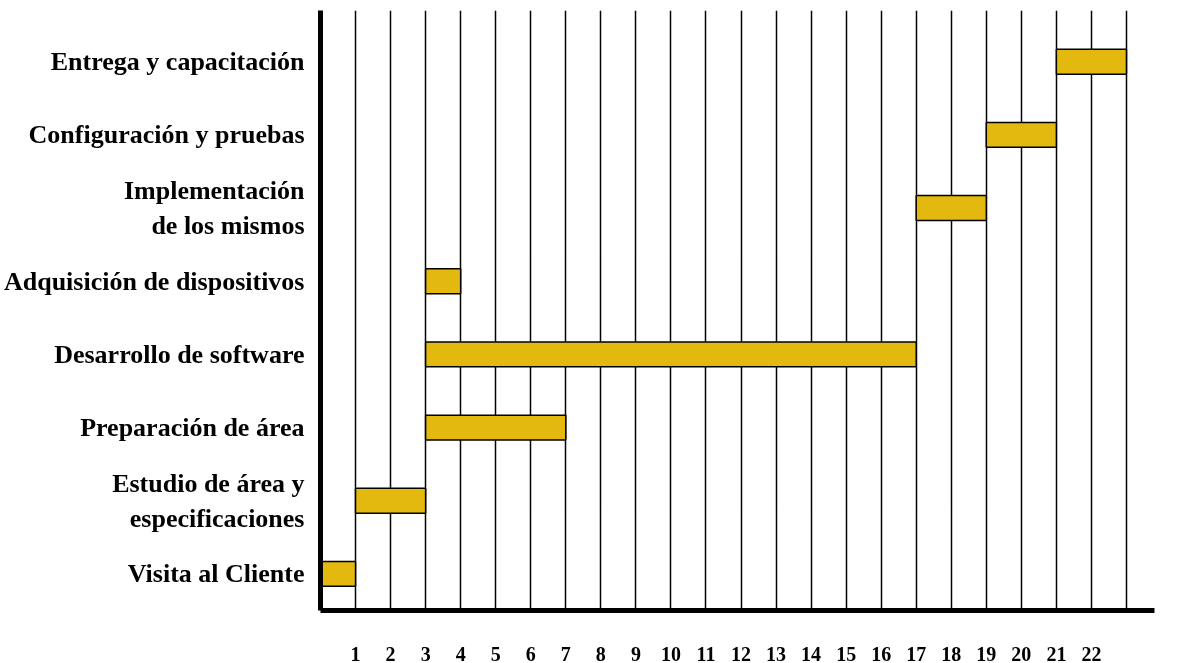  Describe the element at coordinates (178, 62) in the screenshot. I see `y-tick-label: Entrega y capacitación` at that location.